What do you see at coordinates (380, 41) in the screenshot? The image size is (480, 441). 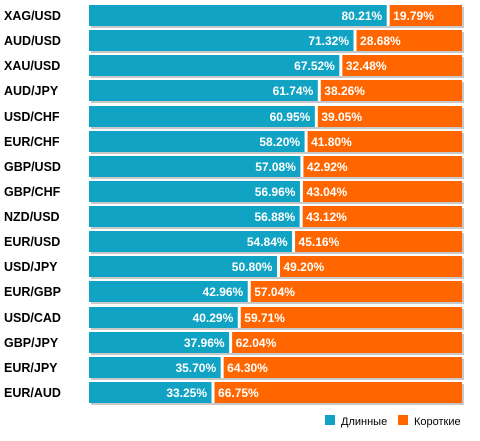 I see `value-label-short: 28.68%` at bounding box center [380, 41].